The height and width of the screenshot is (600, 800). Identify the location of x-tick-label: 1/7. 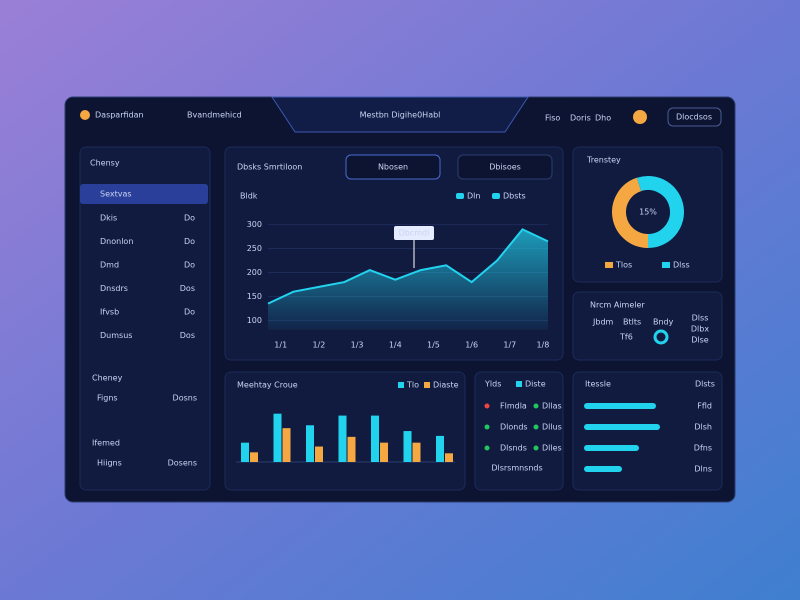
(509, 345).